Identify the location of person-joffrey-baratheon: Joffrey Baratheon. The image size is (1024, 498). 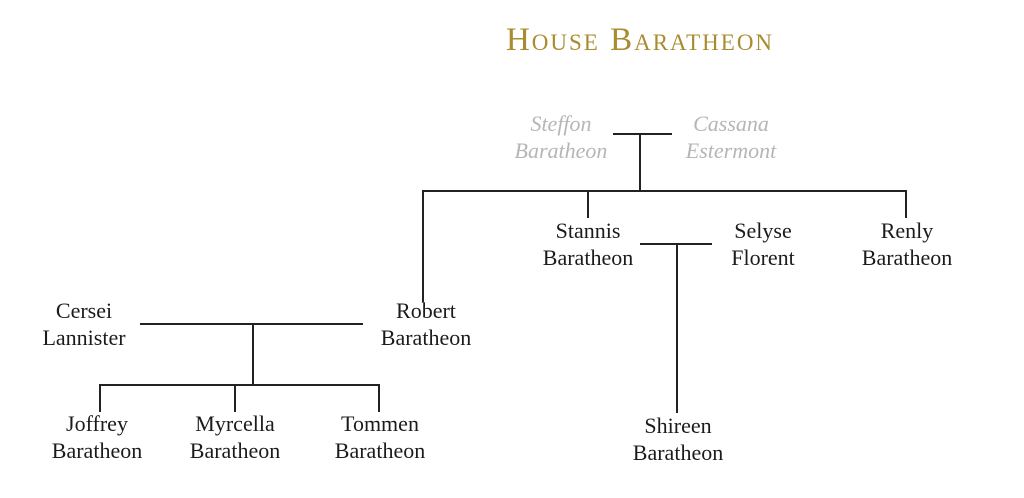
(97, 437).